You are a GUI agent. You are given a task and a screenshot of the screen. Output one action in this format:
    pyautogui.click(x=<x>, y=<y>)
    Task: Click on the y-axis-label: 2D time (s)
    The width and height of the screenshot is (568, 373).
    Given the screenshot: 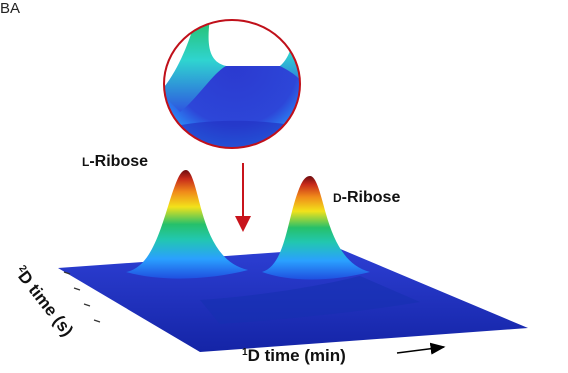 What is the action you would take?
    pyautogui.click(x=44, y=301)
    